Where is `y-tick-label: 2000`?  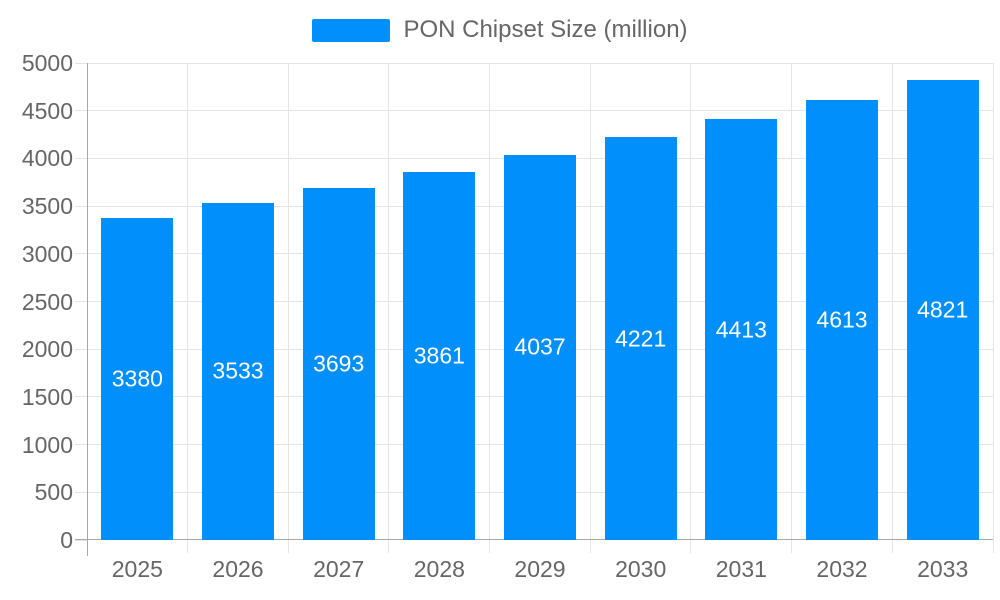 y-tick-label: 2000 is located at coordinates (47, 349).